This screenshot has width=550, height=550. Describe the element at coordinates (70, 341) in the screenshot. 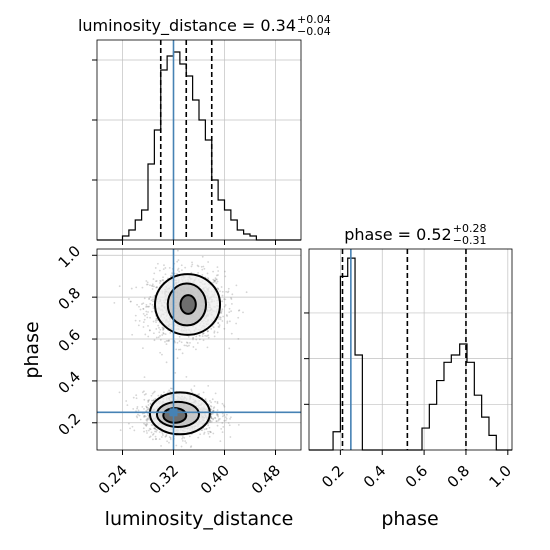

I see `joint-y-tick-label: 0.6` at that location.